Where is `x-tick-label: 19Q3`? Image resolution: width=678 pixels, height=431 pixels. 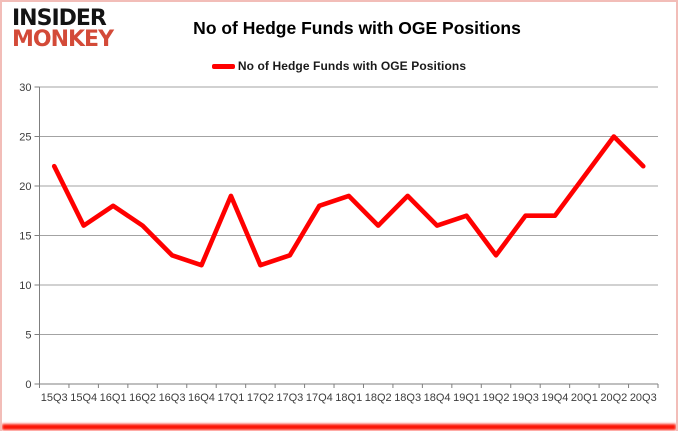 x-tick-label: 19Q3 is located at coordinates (525, 398).